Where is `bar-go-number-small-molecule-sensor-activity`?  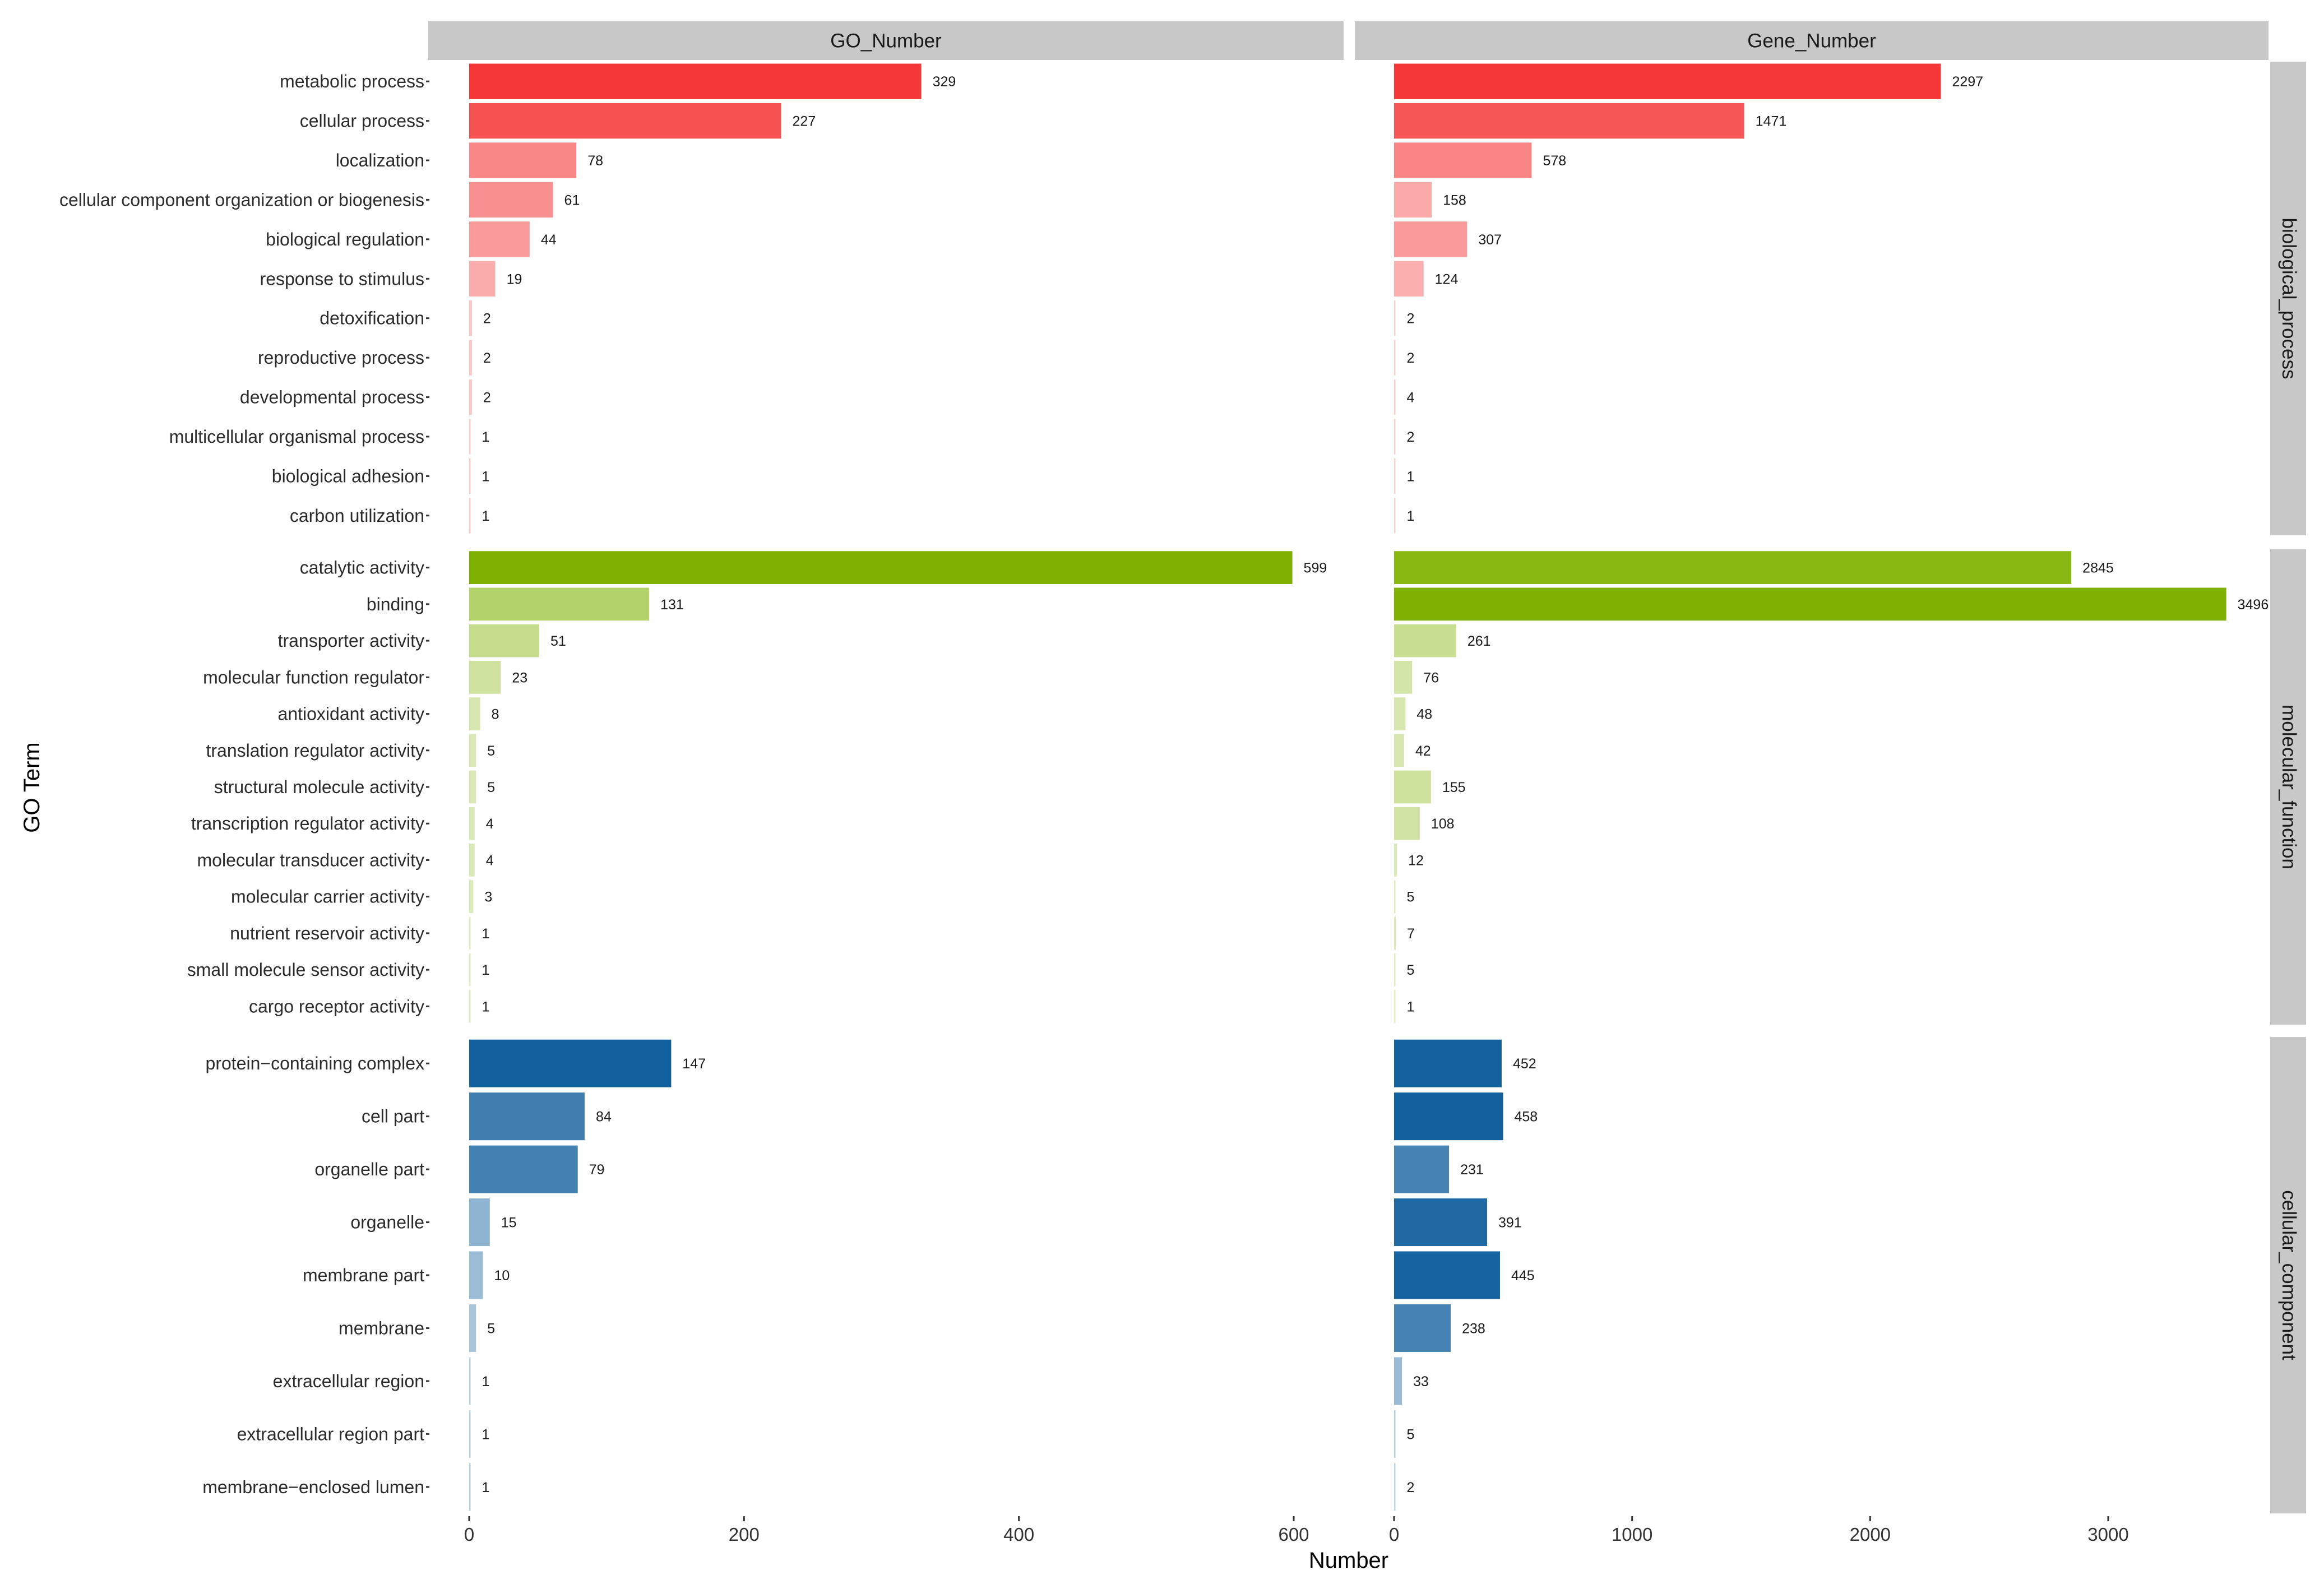 bar-go-number-small-molecule-sensor-activity is located at coordinates (470, 970).